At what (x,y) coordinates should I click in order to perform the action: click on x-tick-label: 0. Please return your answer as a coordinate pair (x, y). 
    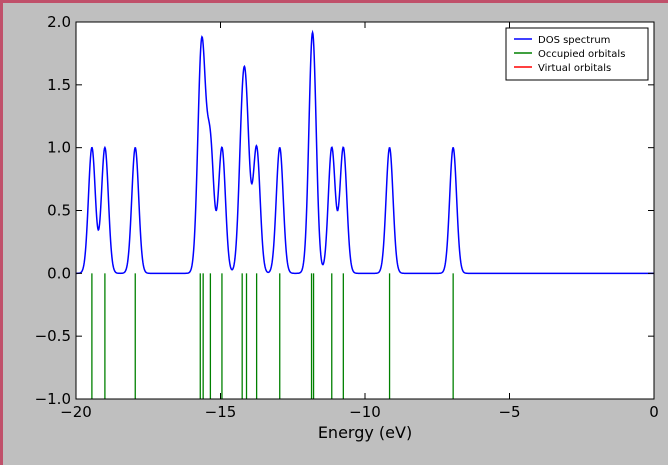
    Looking at the image, I should click on (654, 412).